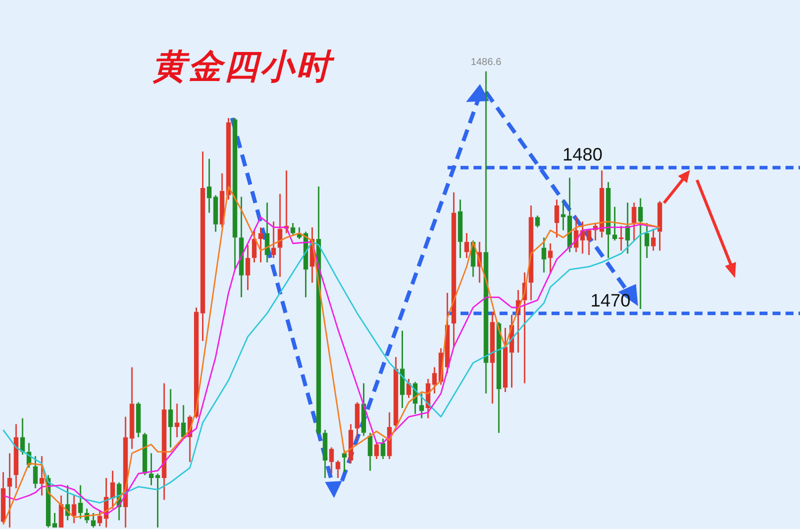 Image resolution: width=800 pixels, height=529 pixels. What do you see at coordinates (242, 67) in the screenshot?
I see `text: 黄金四小时` at bounding box center [242, 67].